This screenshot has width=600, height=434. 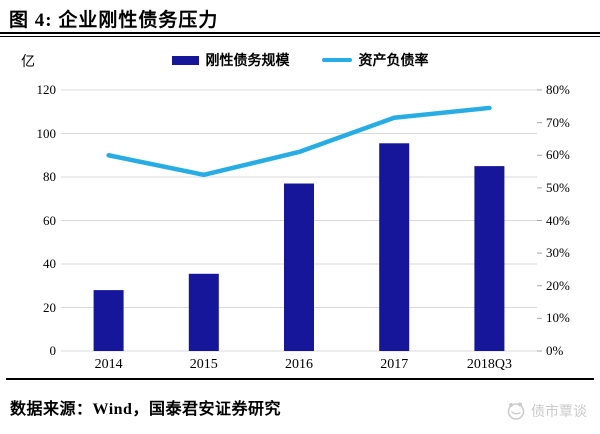 What do you see at coordinates (558, 155) in the screenshot?
I see `right-axis-tick-label: 60%` at bounding box center [558, 155].